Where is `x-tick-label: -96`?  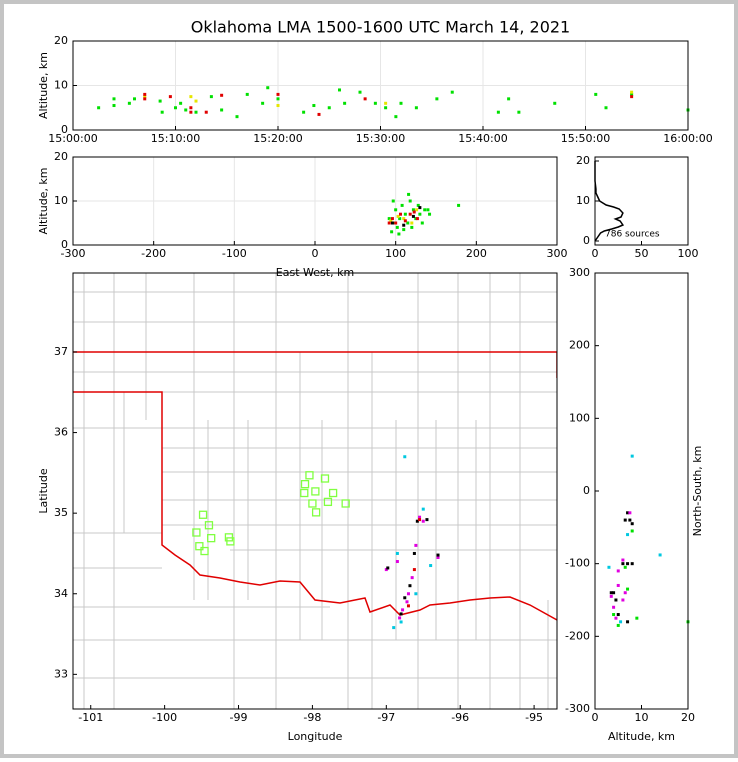
x-tick-label: -96 is located at coordinates (460, 717).